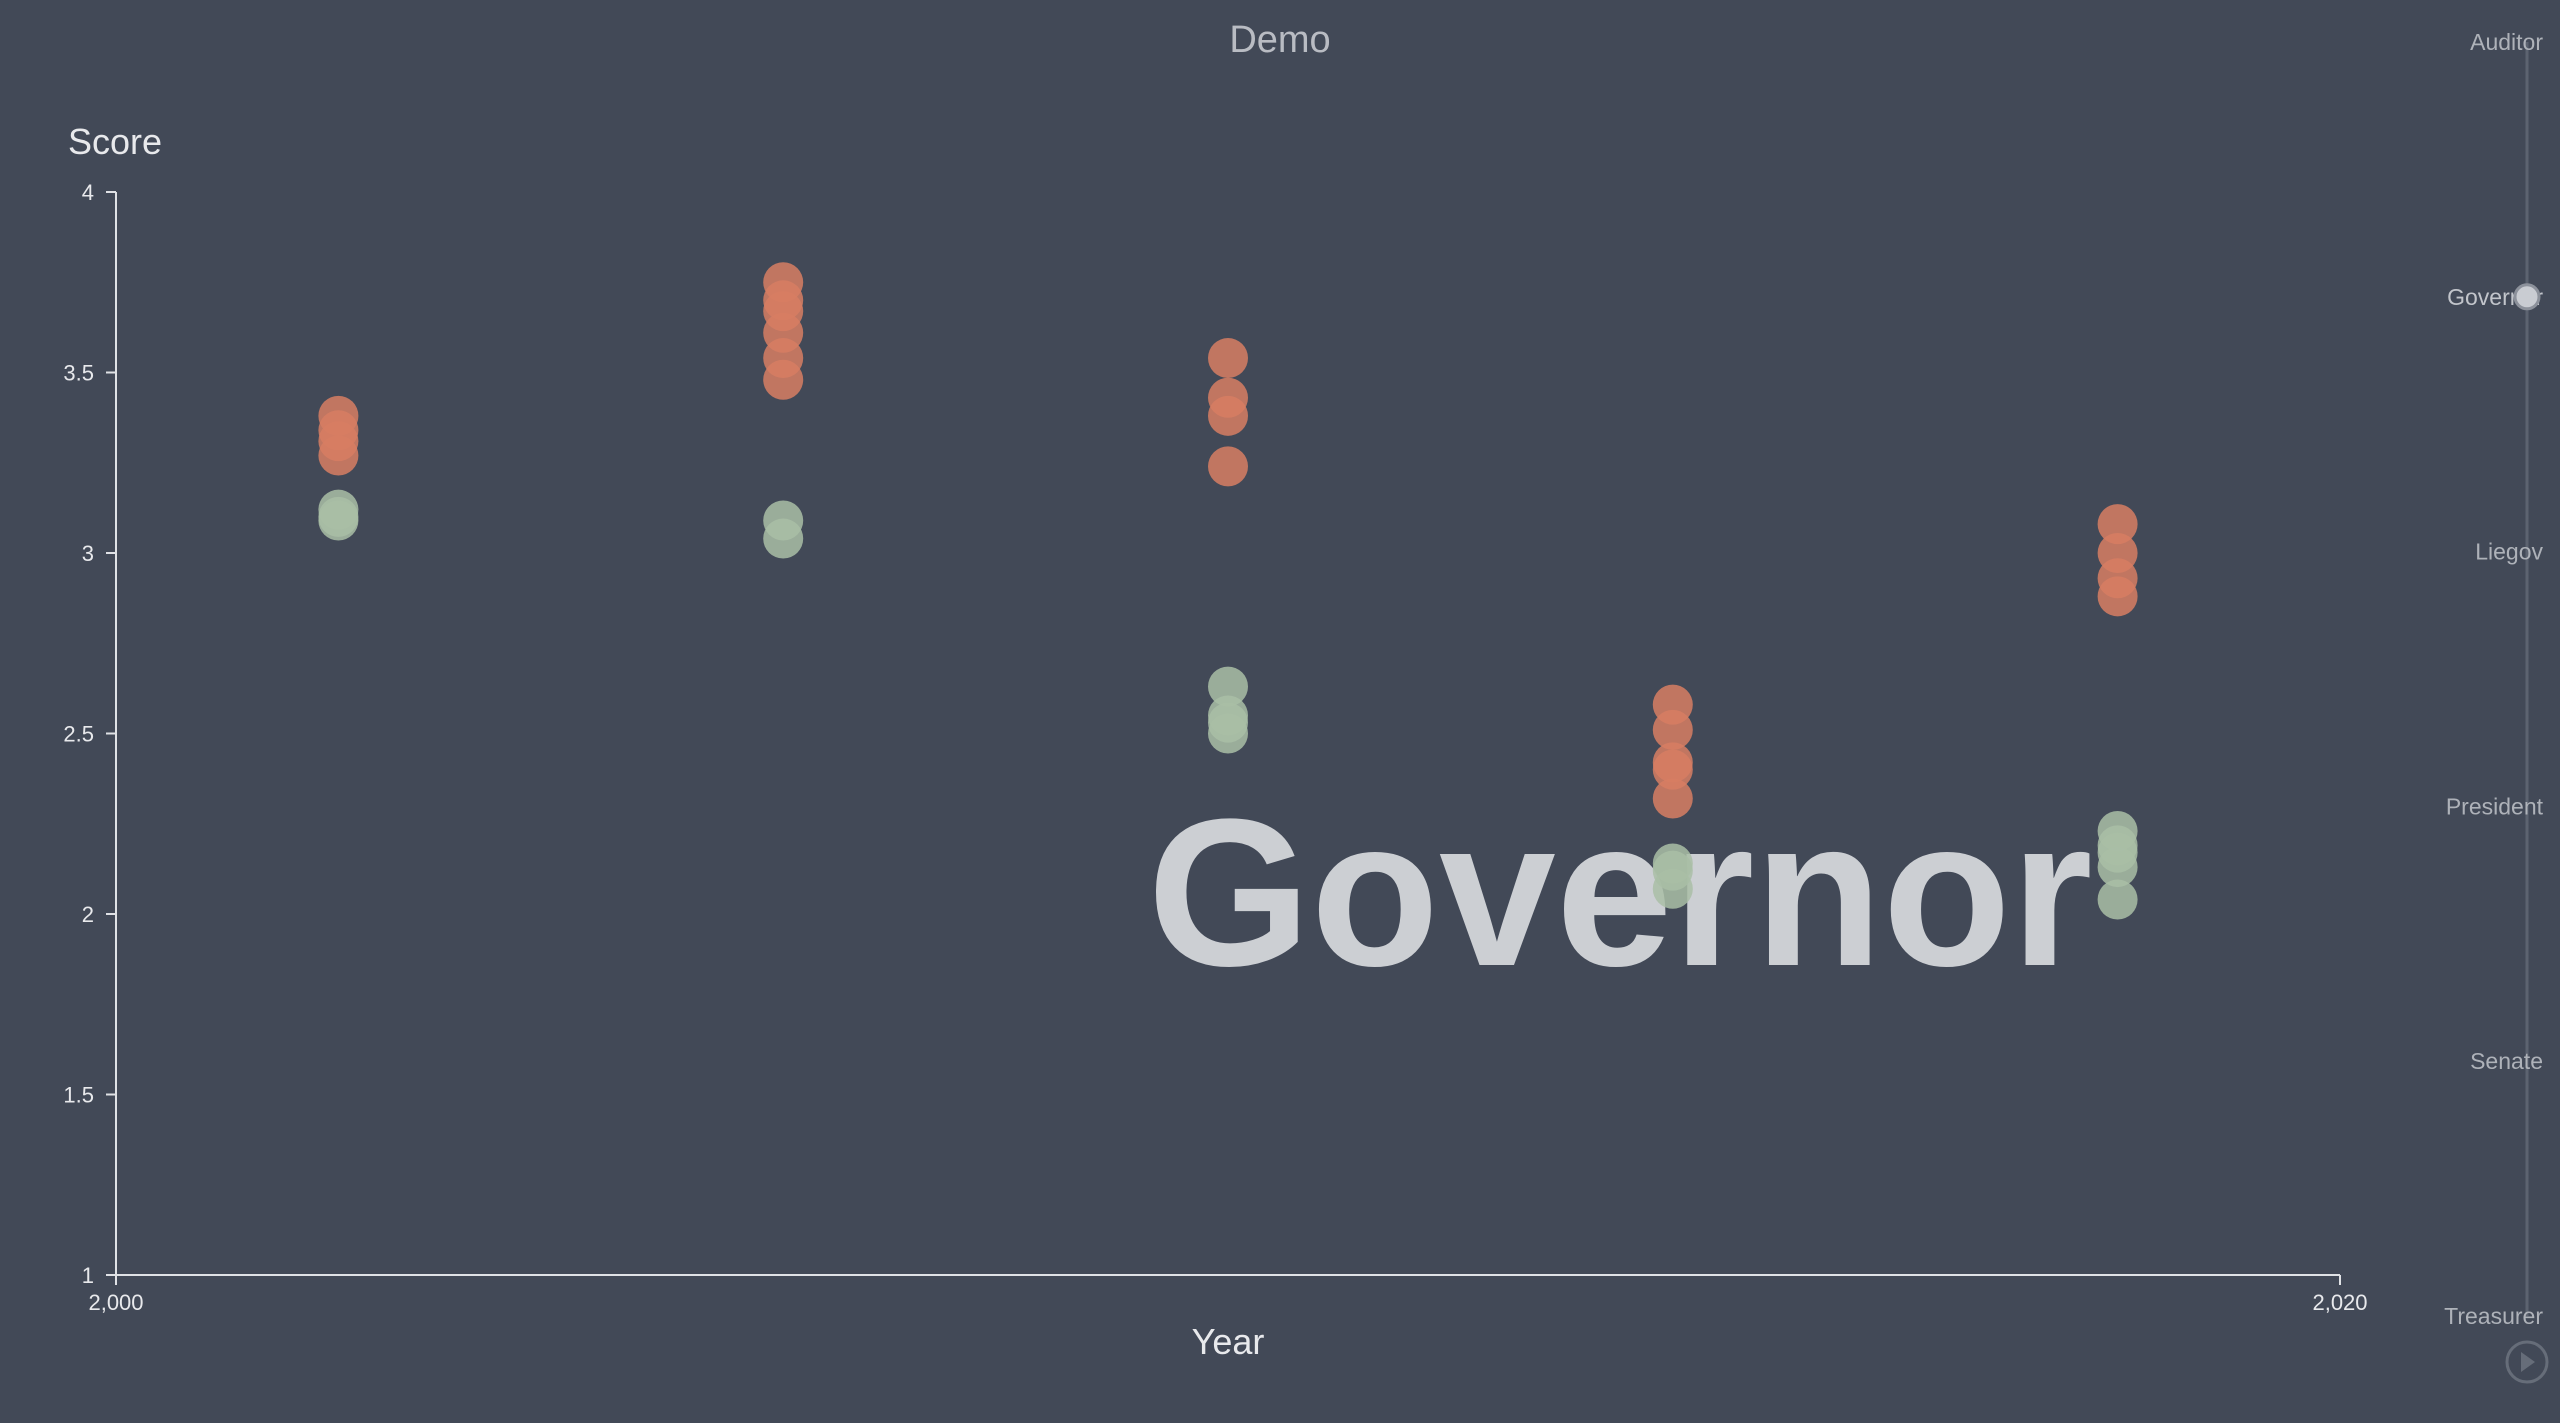 The image size is (2560, 1423). I want to click on y-tick-label: 3.5, so click(78, 373).